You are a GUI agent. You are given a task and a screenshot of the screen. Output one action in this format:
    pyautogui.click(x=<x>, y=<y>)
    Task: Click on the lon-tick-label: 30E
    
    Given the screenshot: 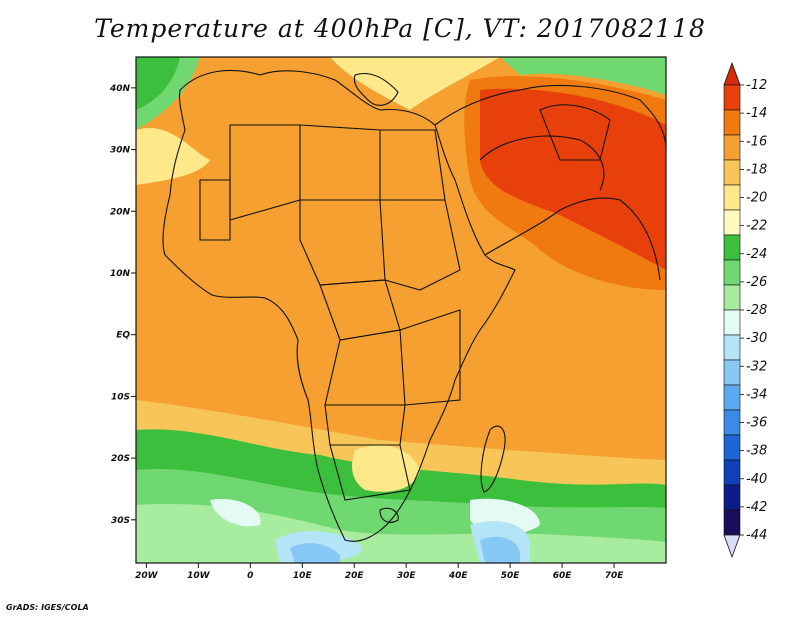 What is the action you would take?
    pyautogui.click(x=407, y=576)
    